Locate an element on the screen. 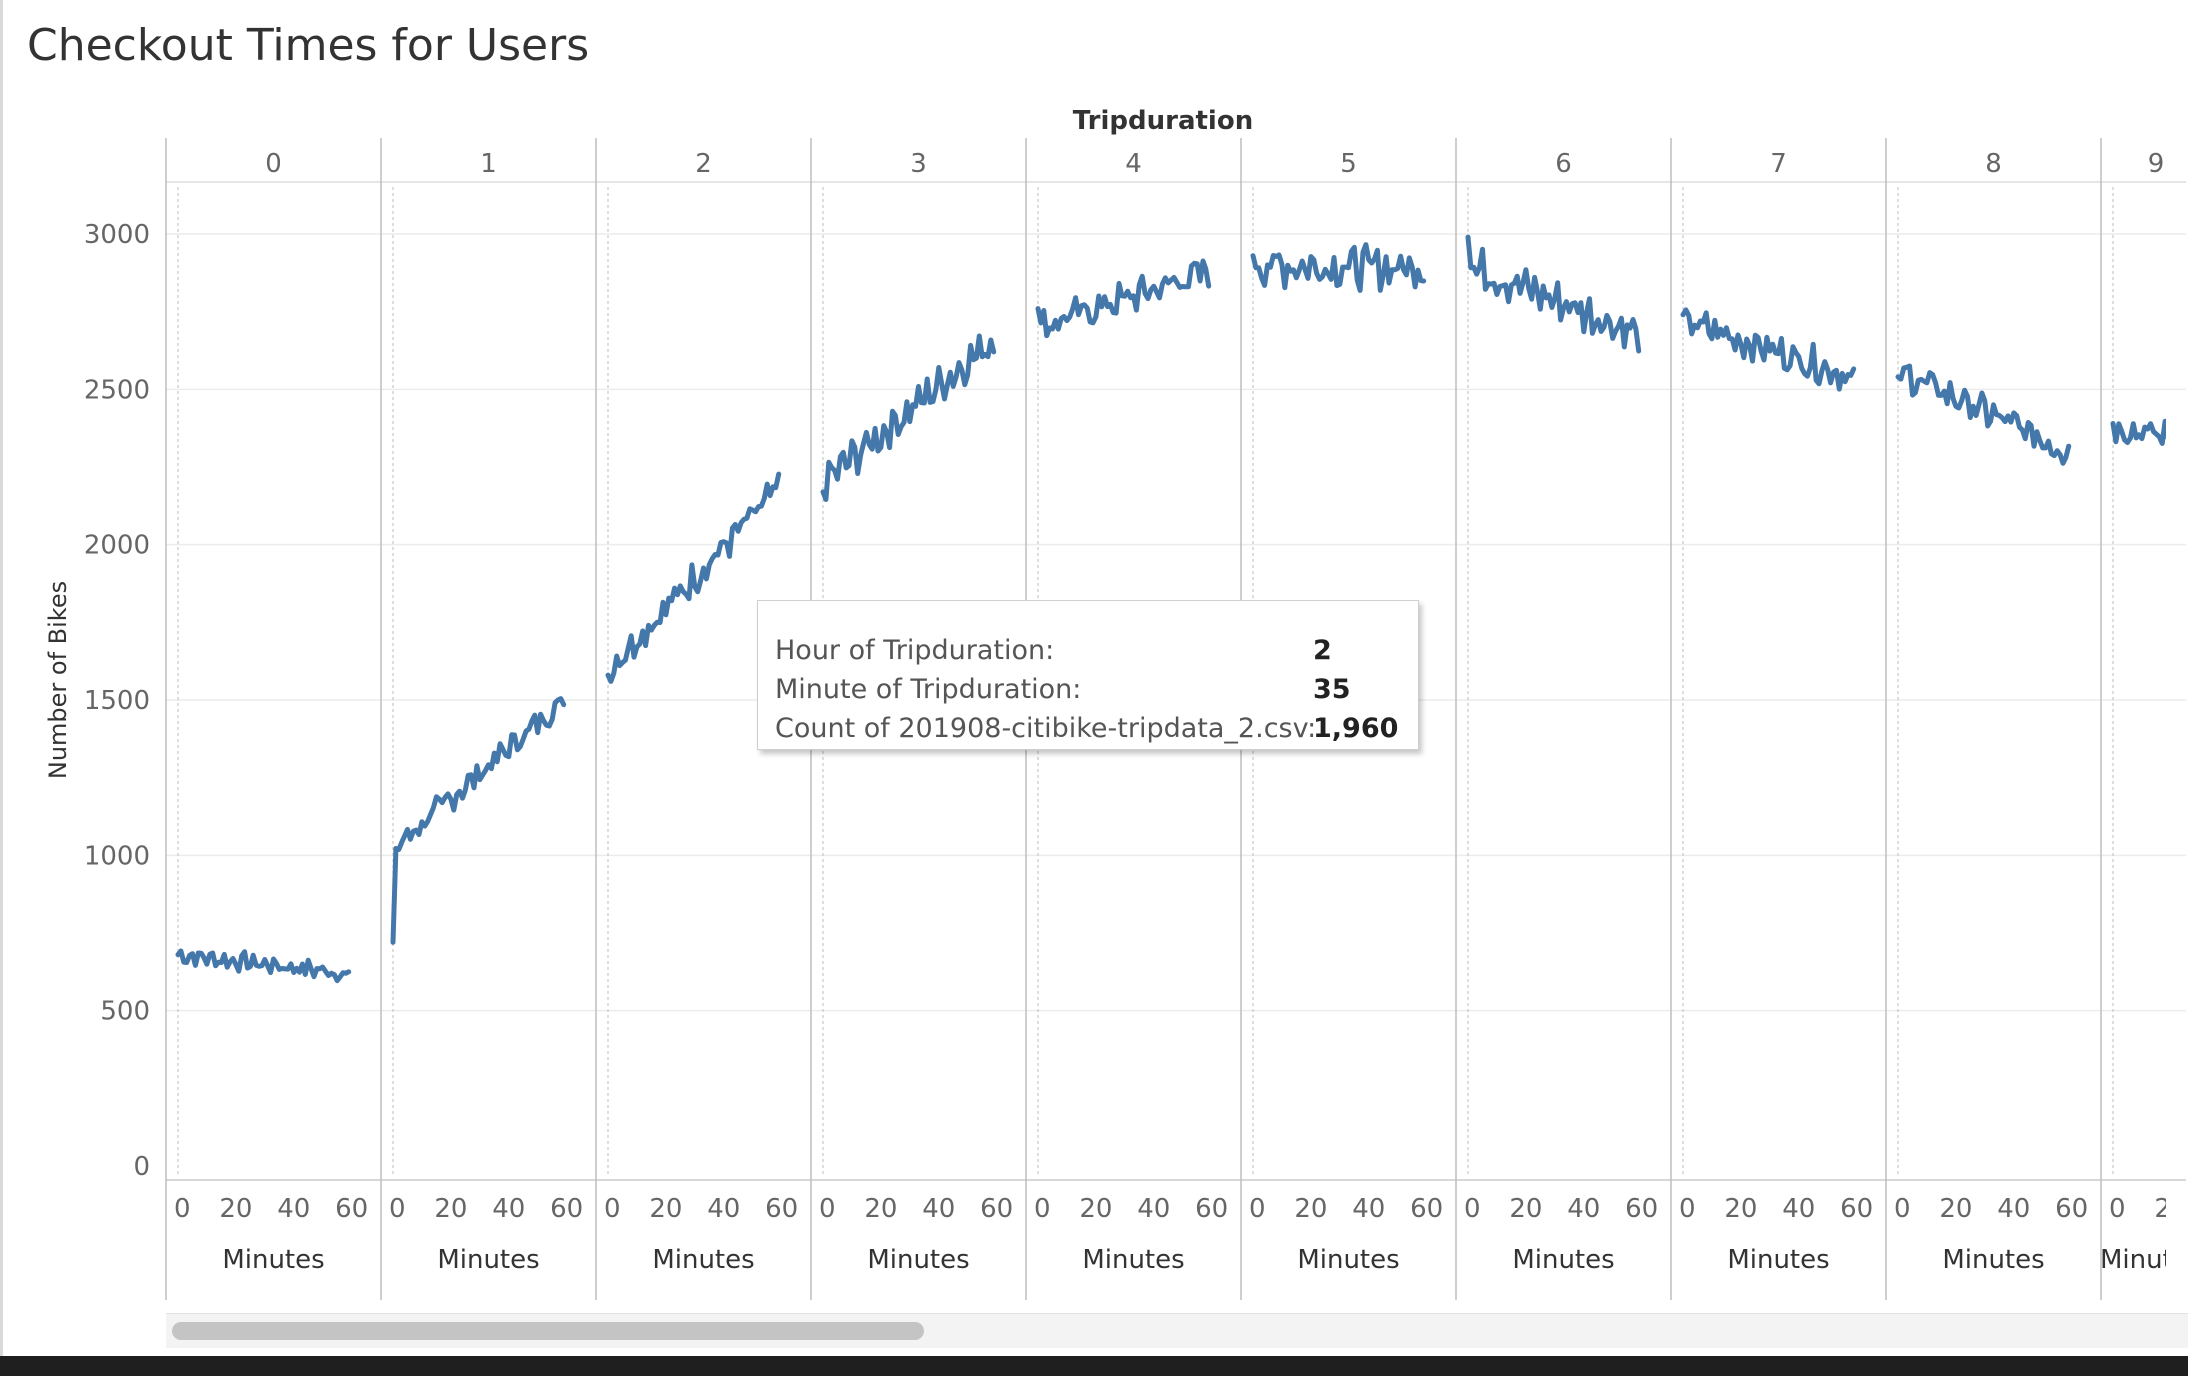 Image resolution: width=2188 pixels, height=1376 pixels. x-axis-label-4: Minutes is located at coordinates (1133, 1260).